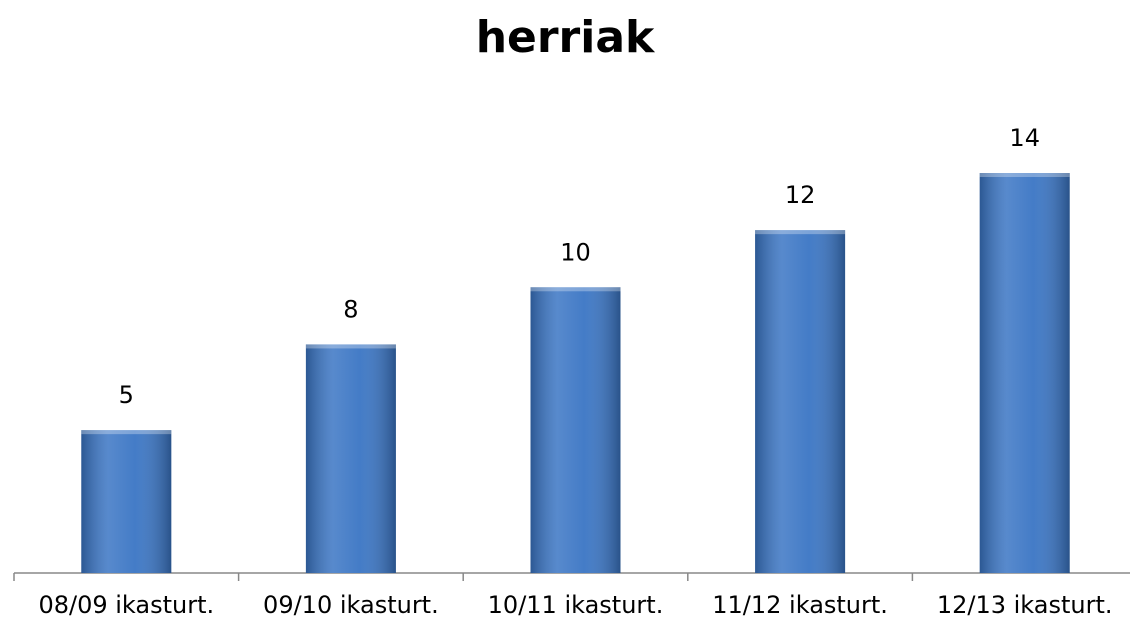 This screenshot has height=633, width=1130. Describe the element at coordinates (576, 605) in the screenshot. I see `x-tick-label: 10/11 ikasturt.` at that location.